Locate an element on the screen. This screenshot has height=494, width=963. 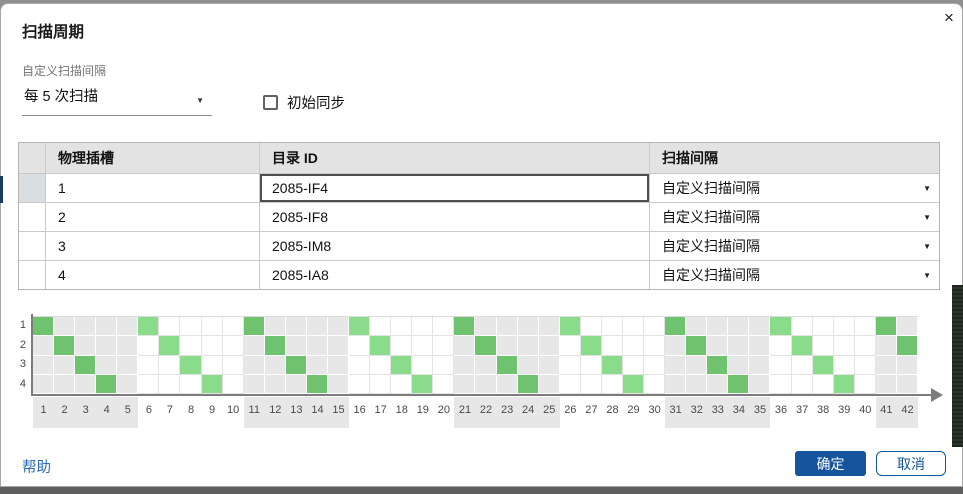
table-row: 4 2085-IA8 自定义扫描间隔 ▼ is located at coordinates (479, 274).